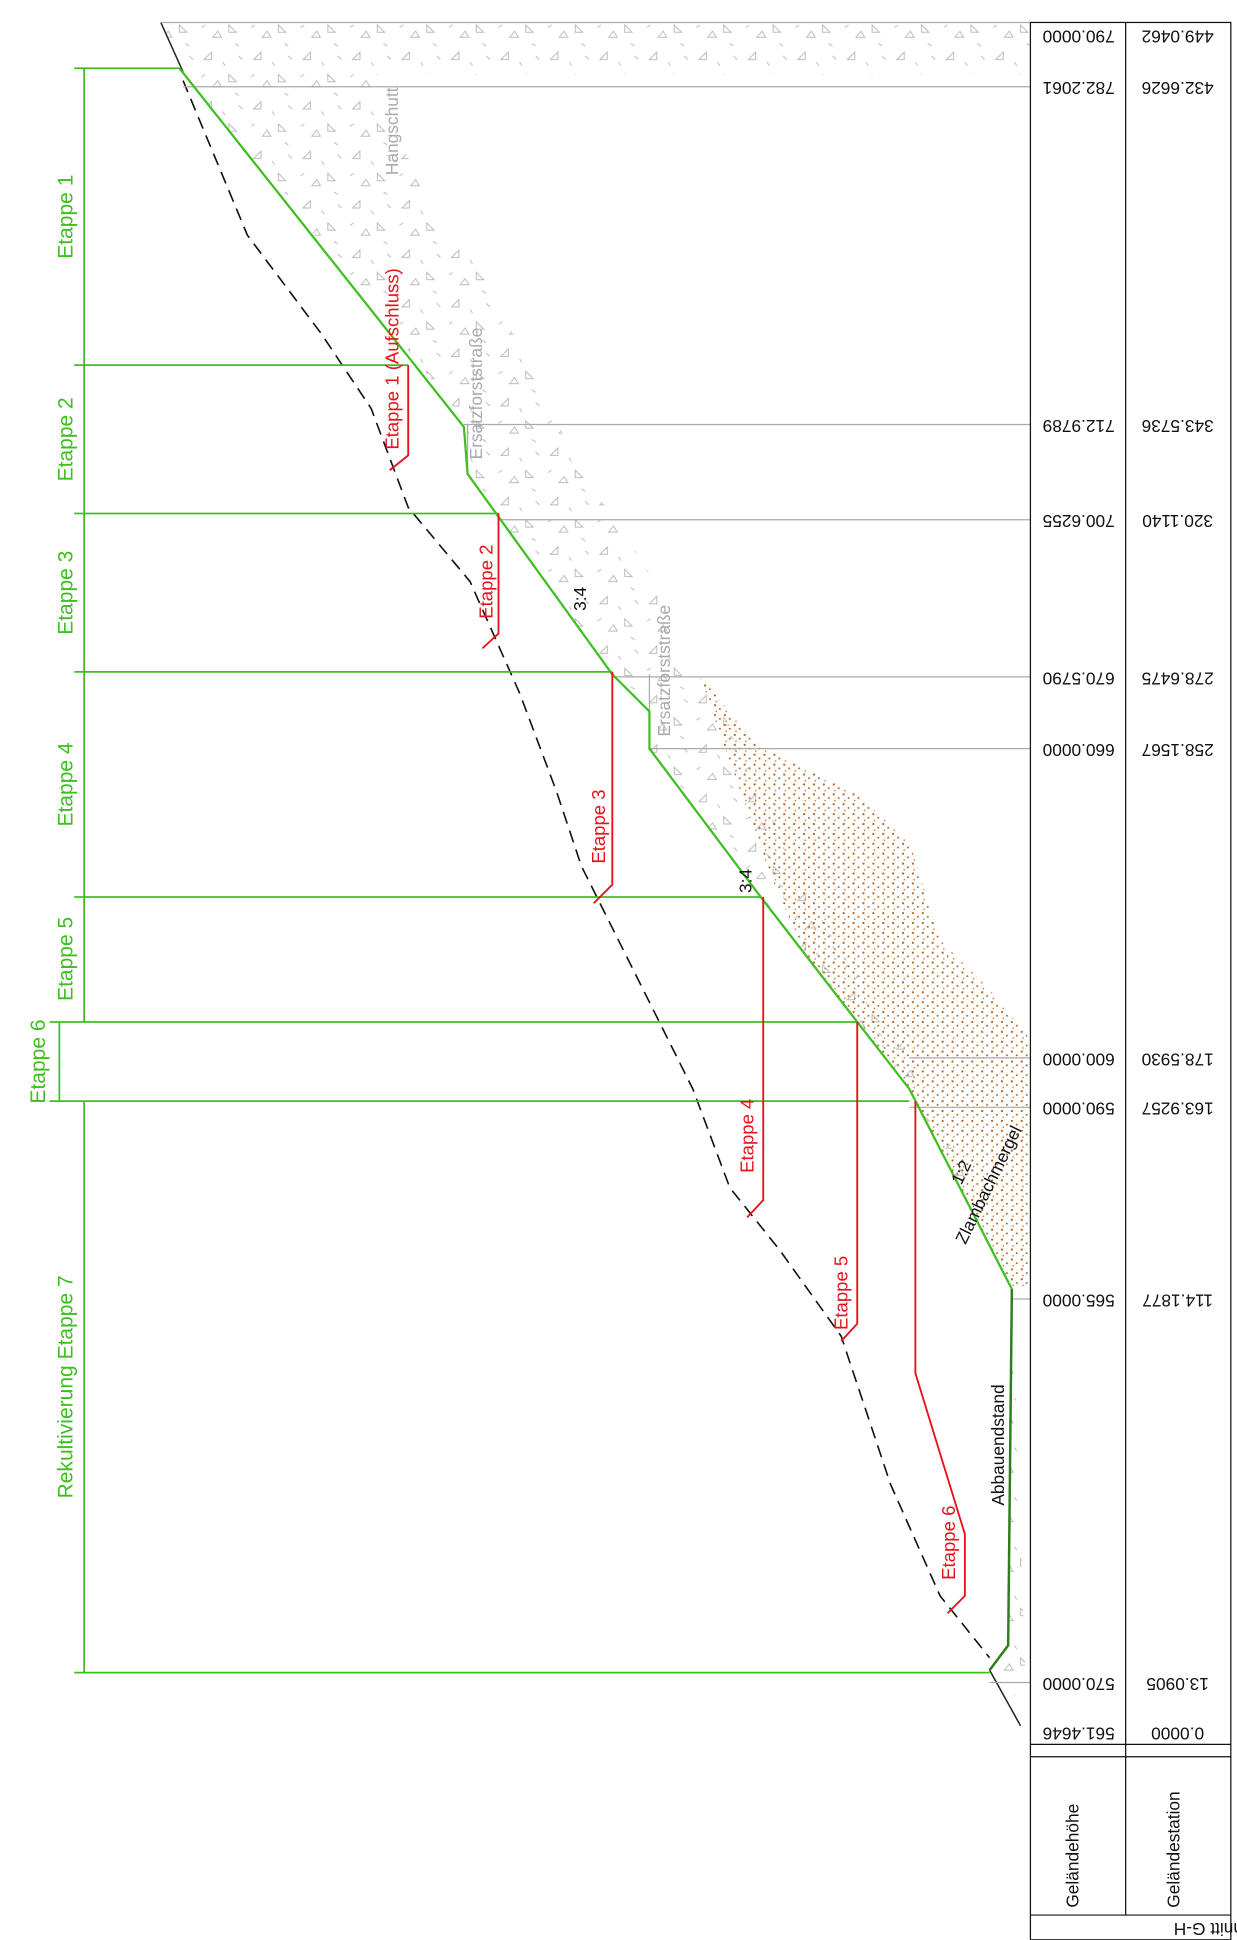  Describe the element at coordinates (1079, 1684) in the screenshot. I see `height-value: 570.0000` at that location.